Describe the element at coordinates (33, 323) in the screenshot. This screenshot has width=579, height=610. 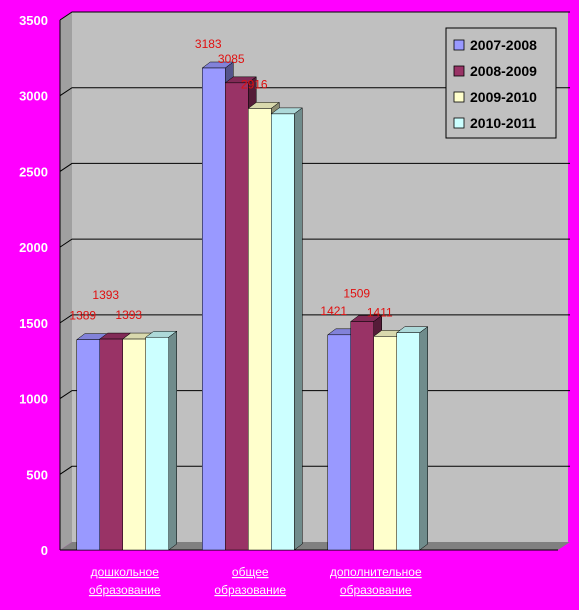
I see `y-tick-label: 1500` at that location.